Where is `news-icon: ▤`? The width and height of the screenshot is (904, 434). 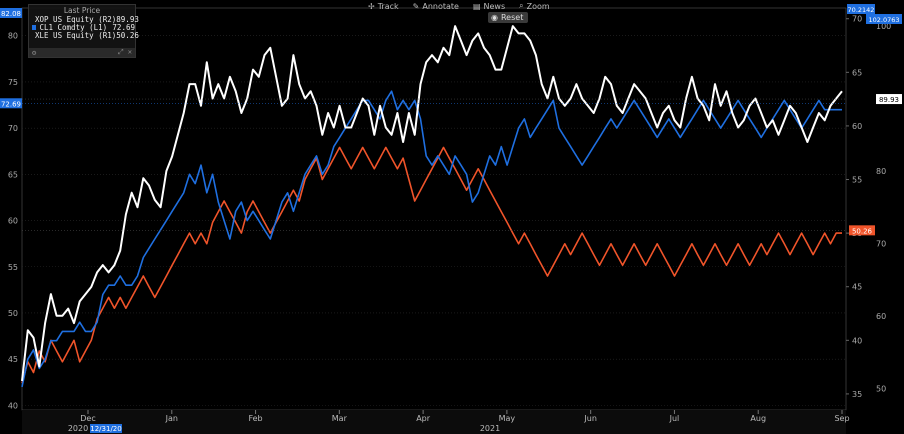 news-icon: ▤ is located at coordinates (476, 6).